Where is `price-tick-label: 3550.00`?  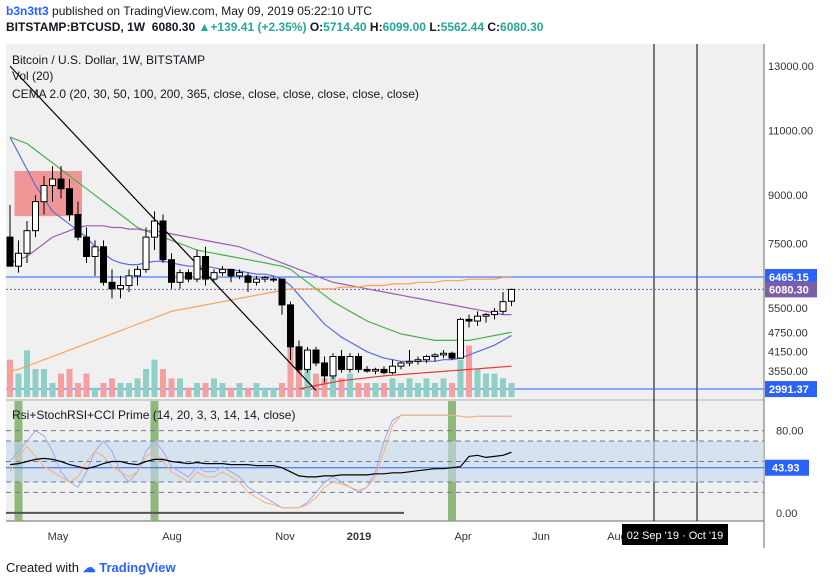 price-tick-label: 3550.00 is located at coordinates (788, 372).